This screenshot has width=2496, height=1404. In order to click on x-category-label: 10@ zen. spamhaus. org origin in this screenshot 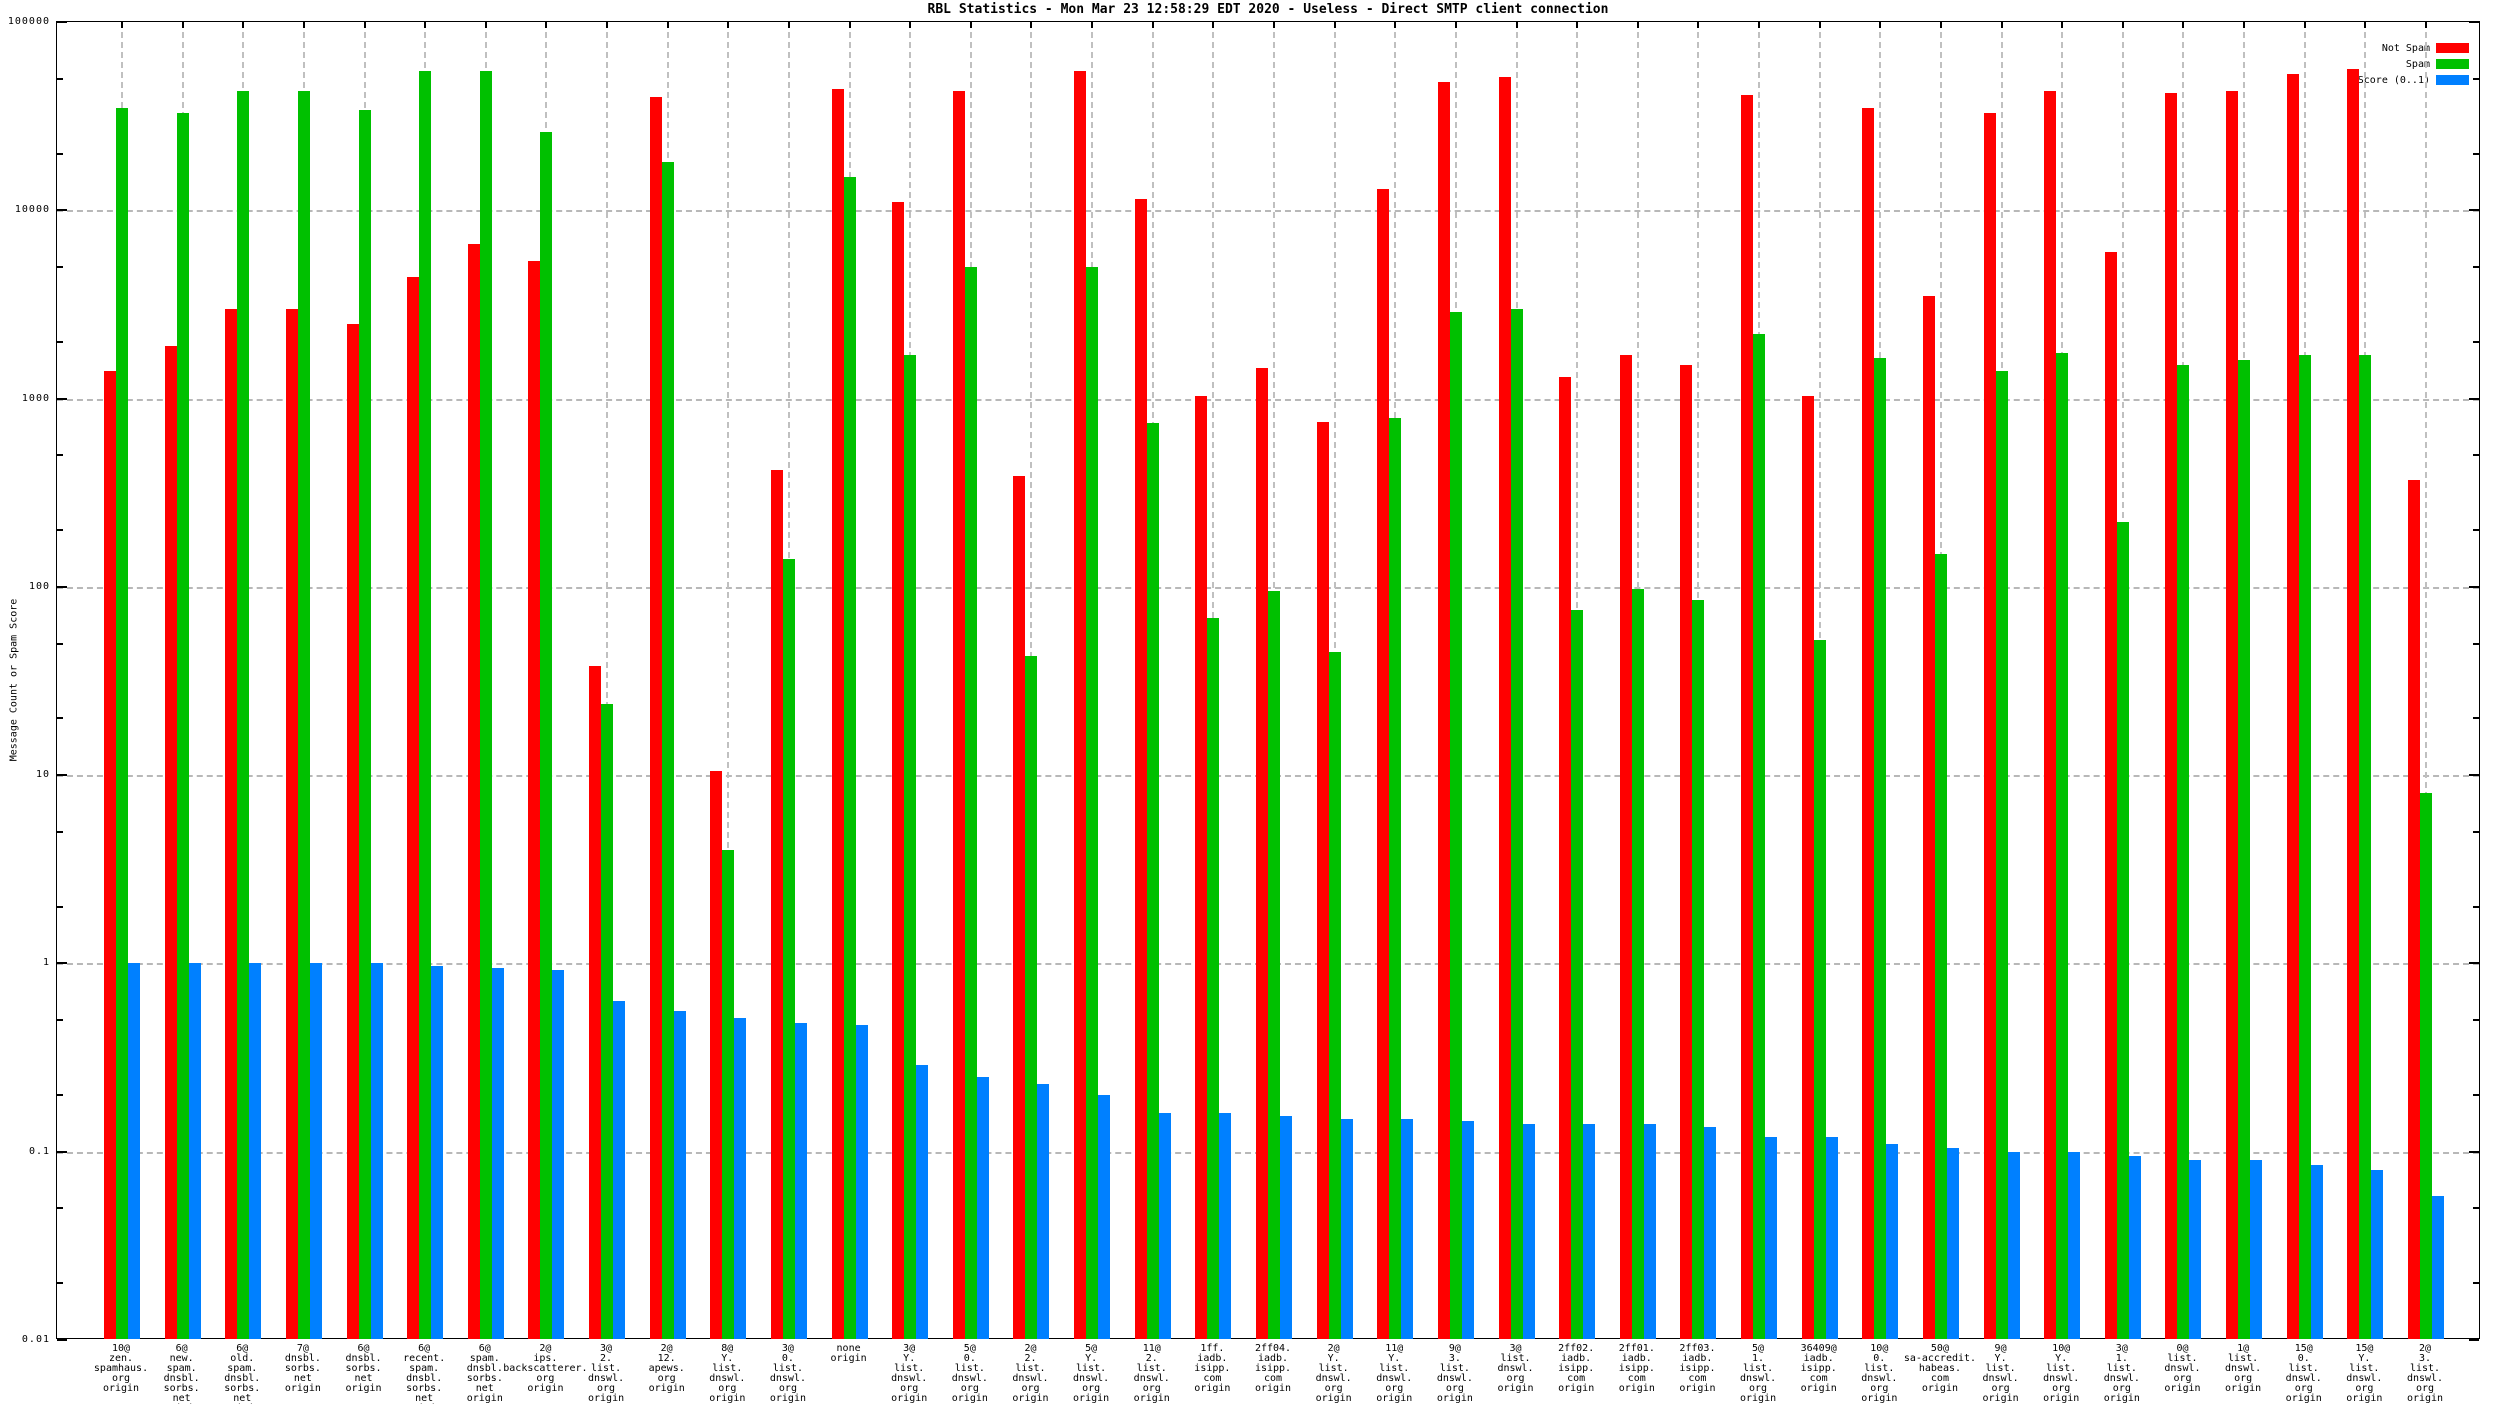, I will do `click(121, 1369)`.